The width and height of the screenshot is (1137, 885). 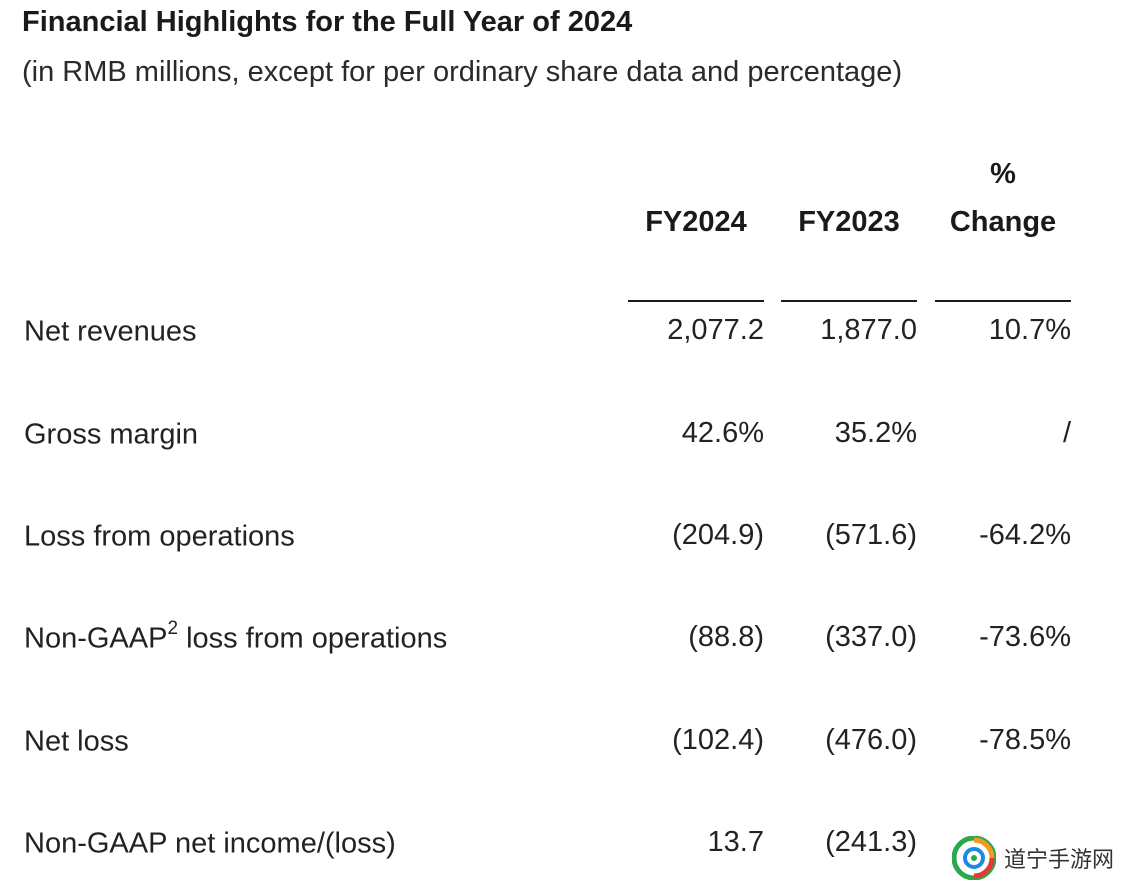 I want to click on table-row: Net loss (102.4) (476.0) -78.5%, so click(x=568, y=744).